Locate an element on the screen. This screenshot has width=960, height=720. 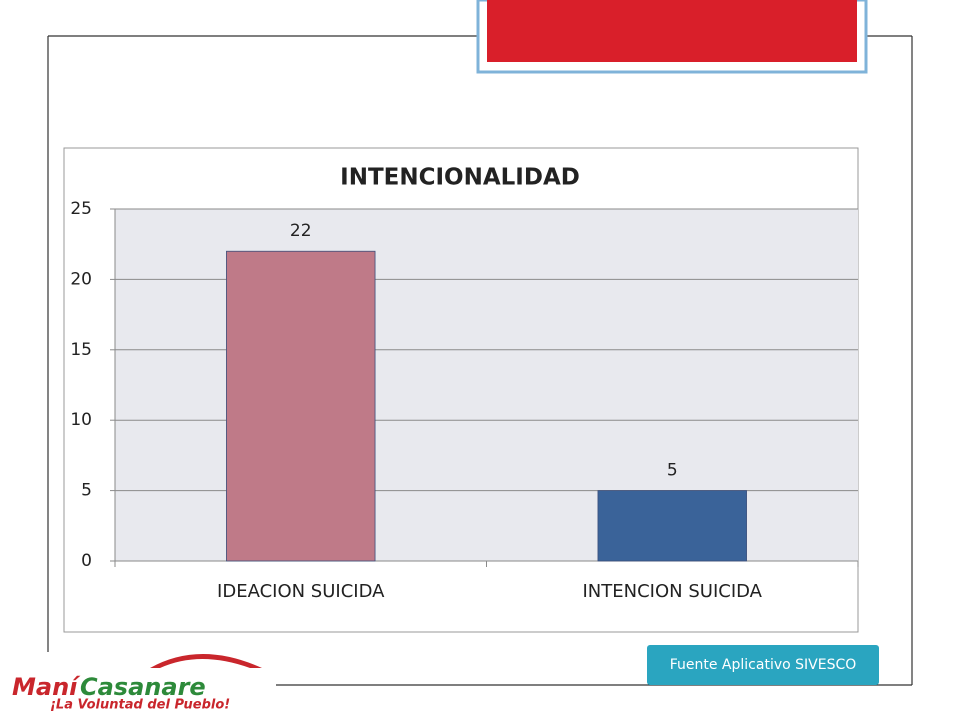
header-red is located at coordinates (672, 31).